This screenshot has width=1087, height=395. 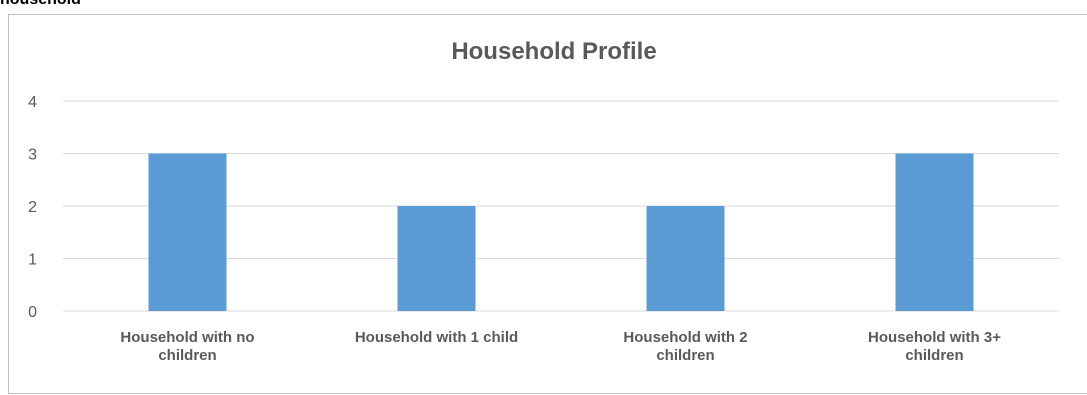 What do you see at coordinates (32, 155) in the screenshot?
I see `y-tick-label: 3` at bounding box center [32, 155].